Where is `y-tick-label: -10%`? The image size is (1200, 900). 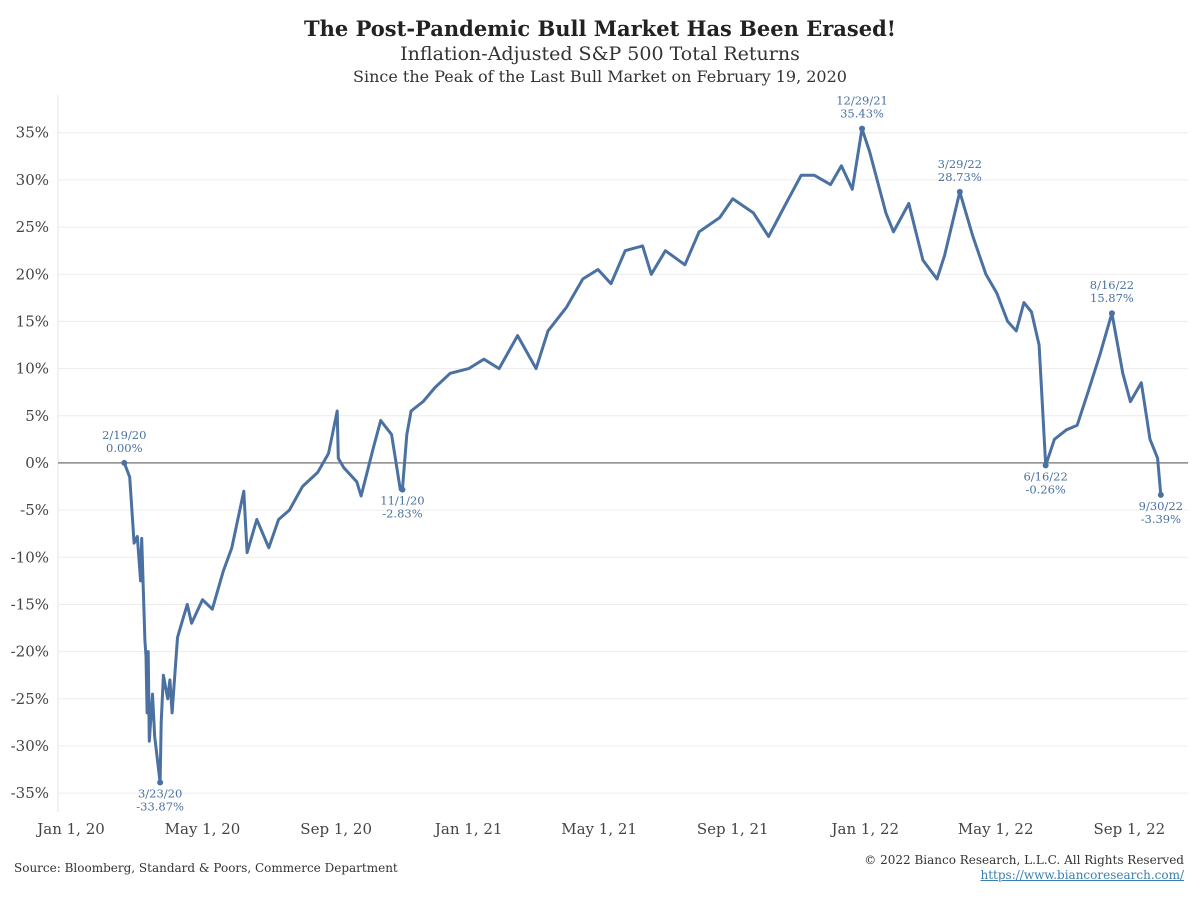
y-tick-label: -10% is located at coordinates (30, 557).